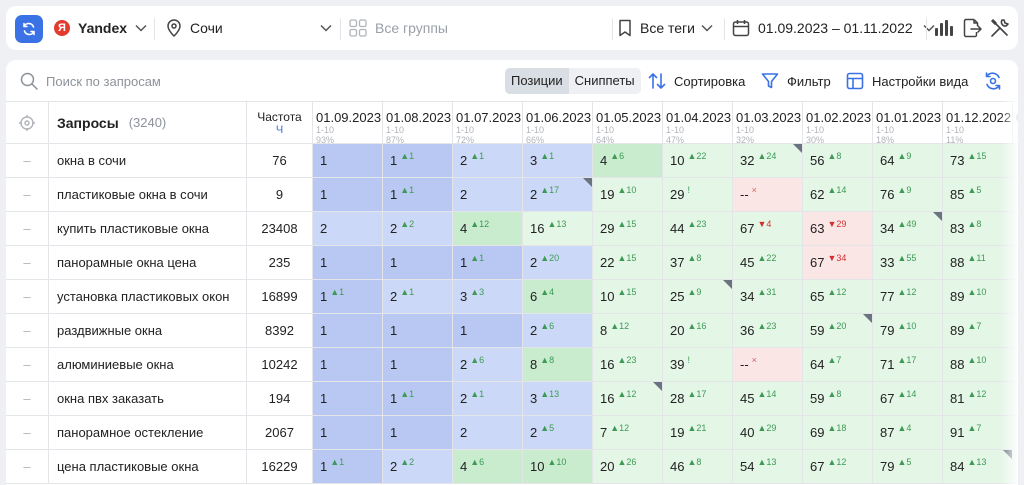  Describe the element at coordinates (944, 28) in the screenshot. I see `chart-button` at that location.